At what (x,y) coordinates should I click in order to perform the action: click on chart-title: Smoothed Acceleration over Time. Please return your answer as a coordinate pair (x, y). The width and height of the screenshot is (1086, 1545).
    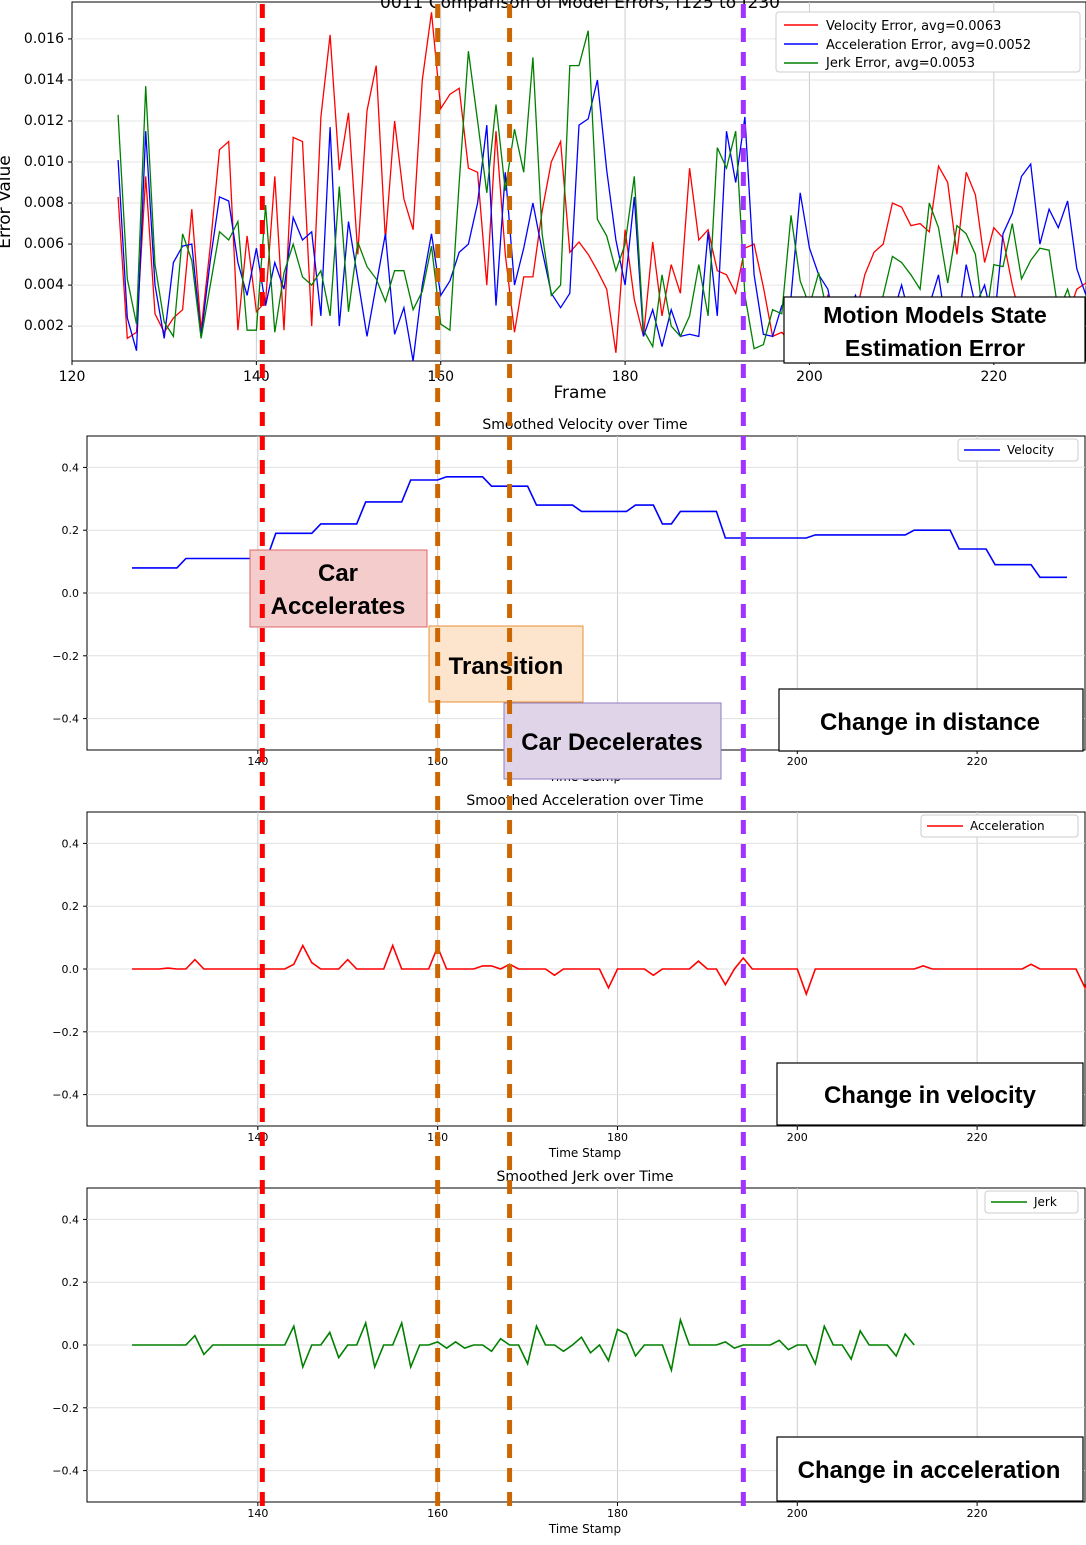
    Looking at the image, I should click on (584, 801).